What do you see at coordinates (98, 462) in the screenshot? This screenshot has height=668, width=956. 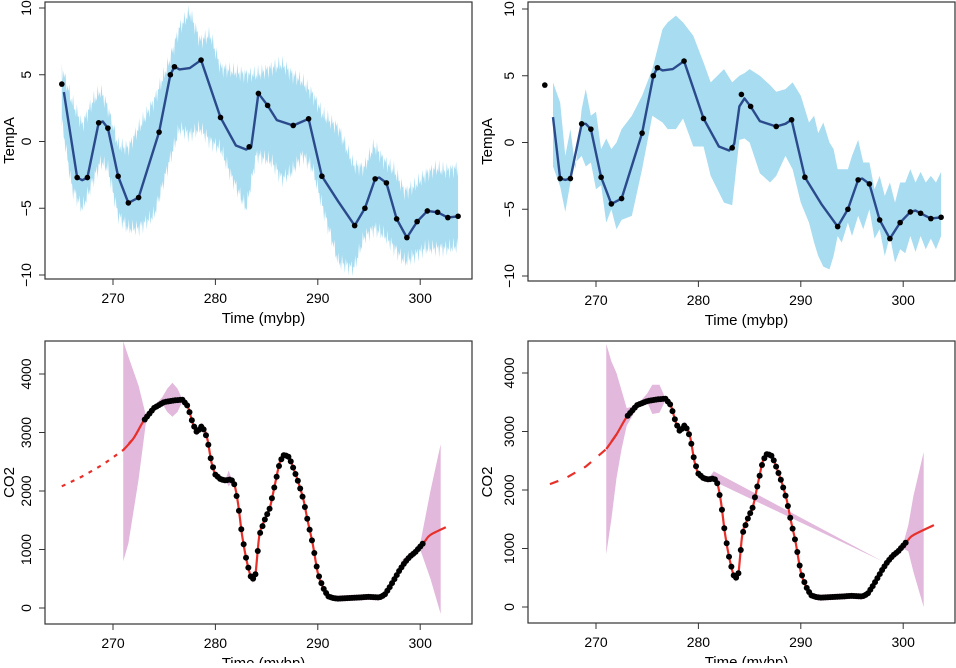 I see `extrapolated-line` at bounding box center [98, 462].